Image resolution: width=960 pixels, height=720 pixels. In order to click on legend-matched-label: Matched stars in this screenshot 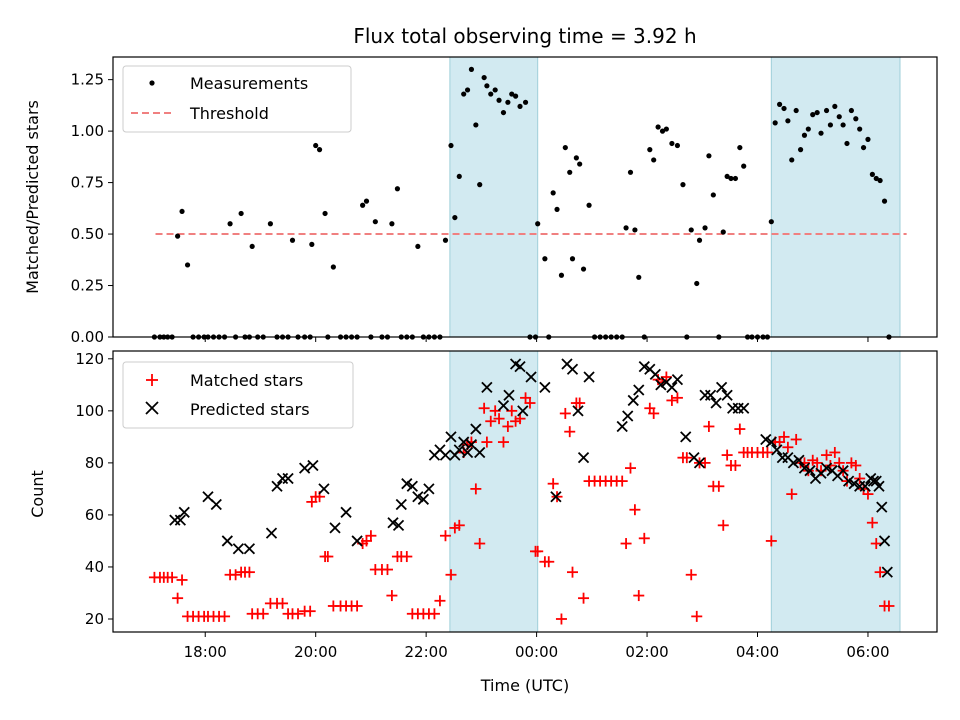, I will do `click(246, 380)`.